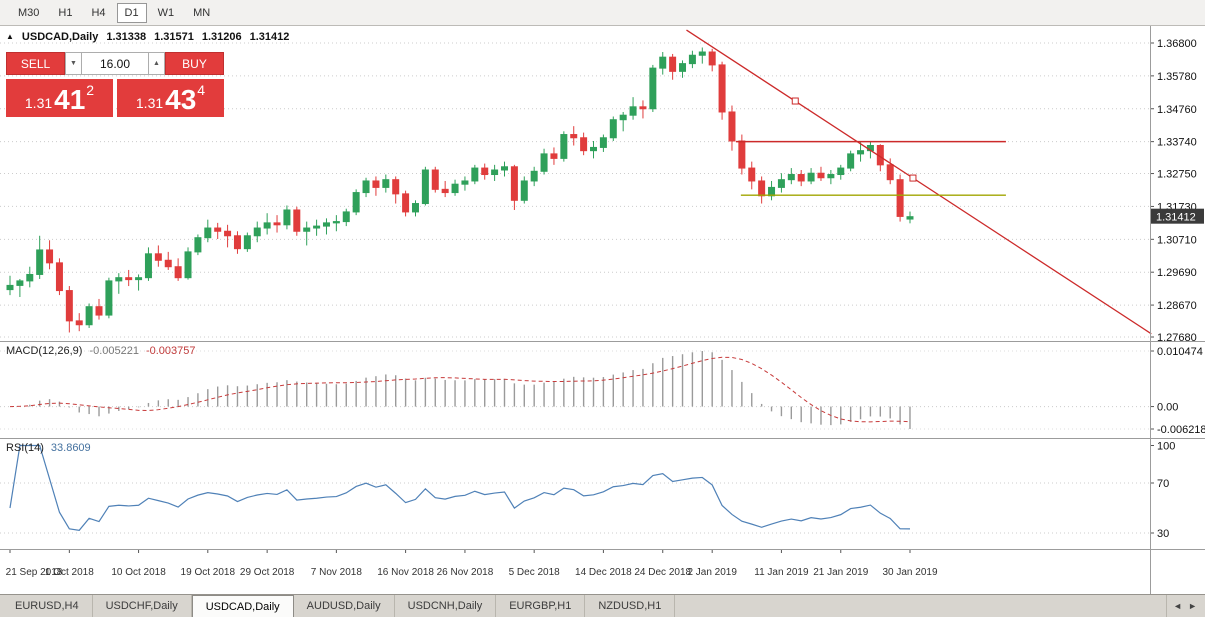 The height and width of the screenshot is (617, 1205). What do you see at coordinates (149, 103) in the screenshot?
I see `buy-price-prefix: 1.31` at bounding box center [149, 103].